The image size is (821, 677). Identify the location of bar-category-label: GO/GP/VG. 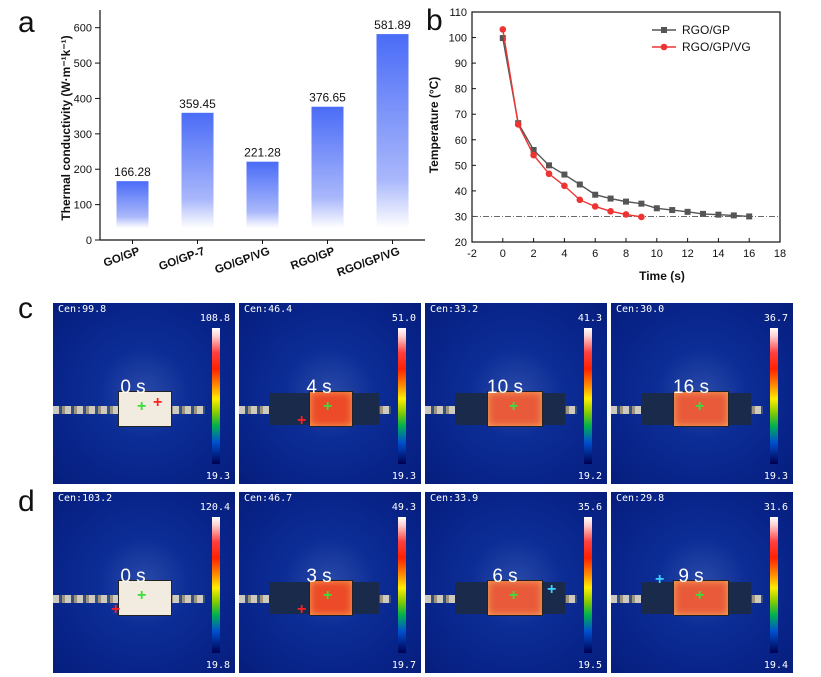
(242, 261).